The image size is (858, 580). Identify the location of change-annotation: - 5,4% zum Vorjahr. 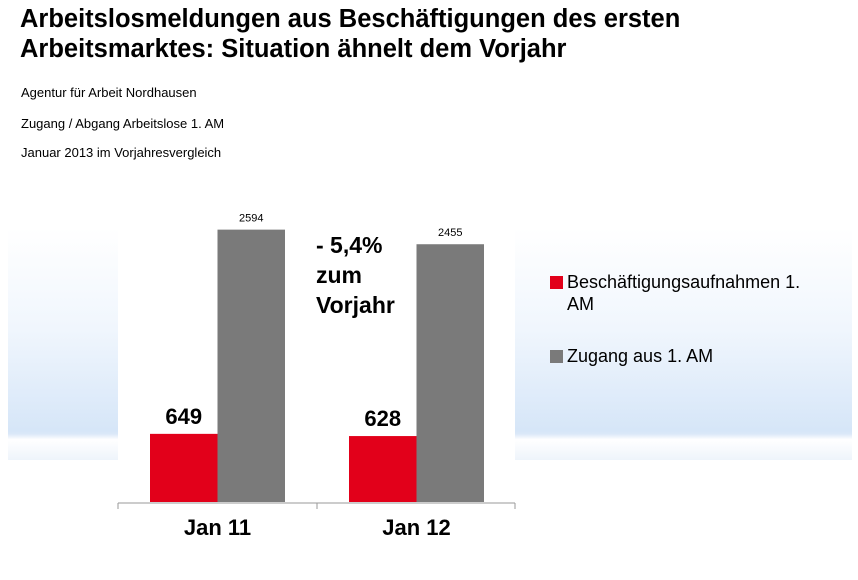
(355, 275).